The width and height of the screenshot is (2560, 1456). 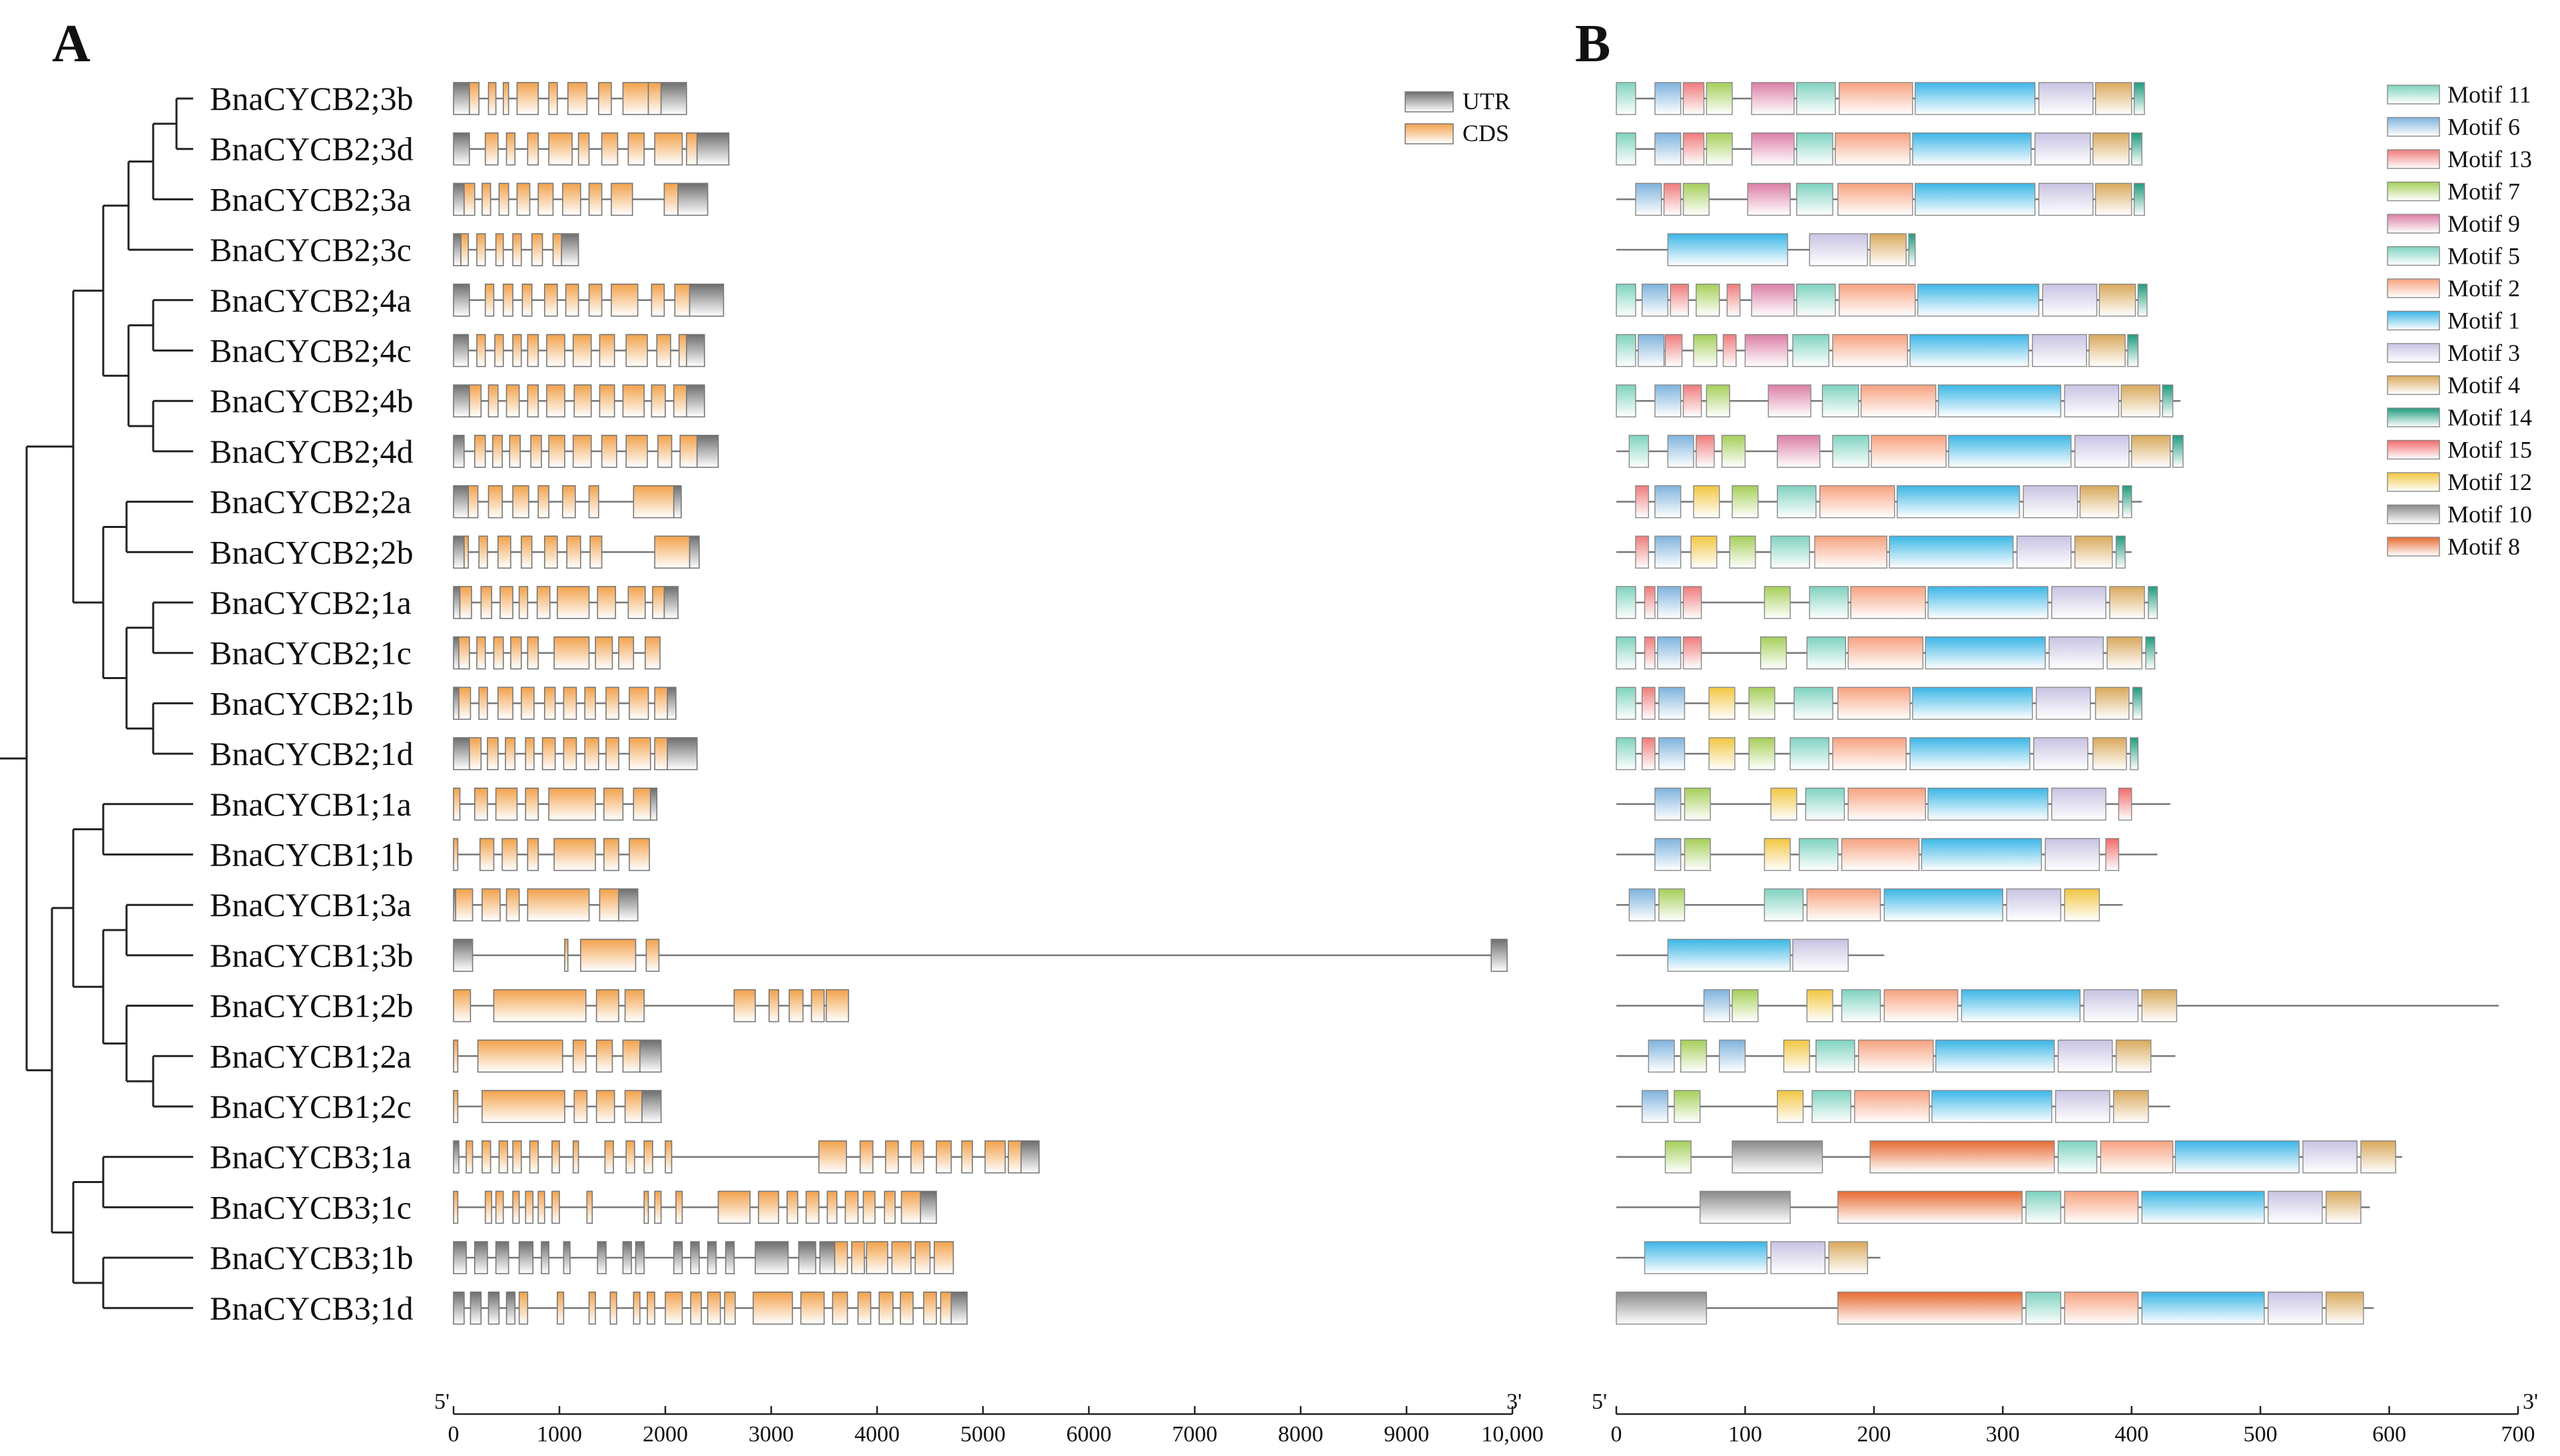 I want to click on axis-tick-label: 0, so click(x=454, y=1435).